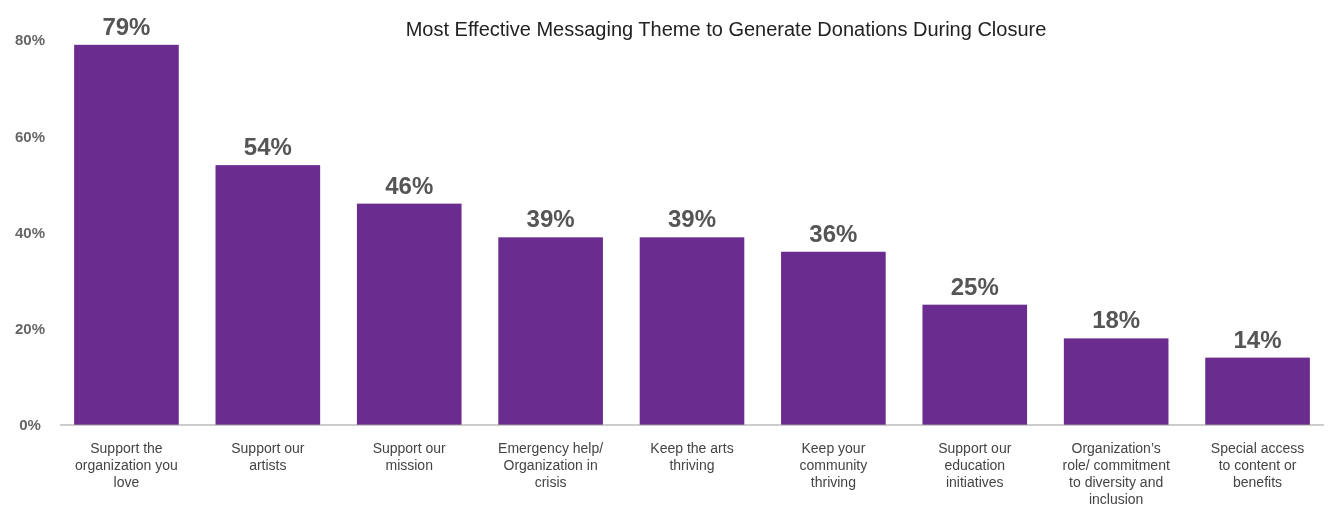  Describe the element at coordinates (1116, 320) in the screenshot. I see `data-label: 18%` at that location.